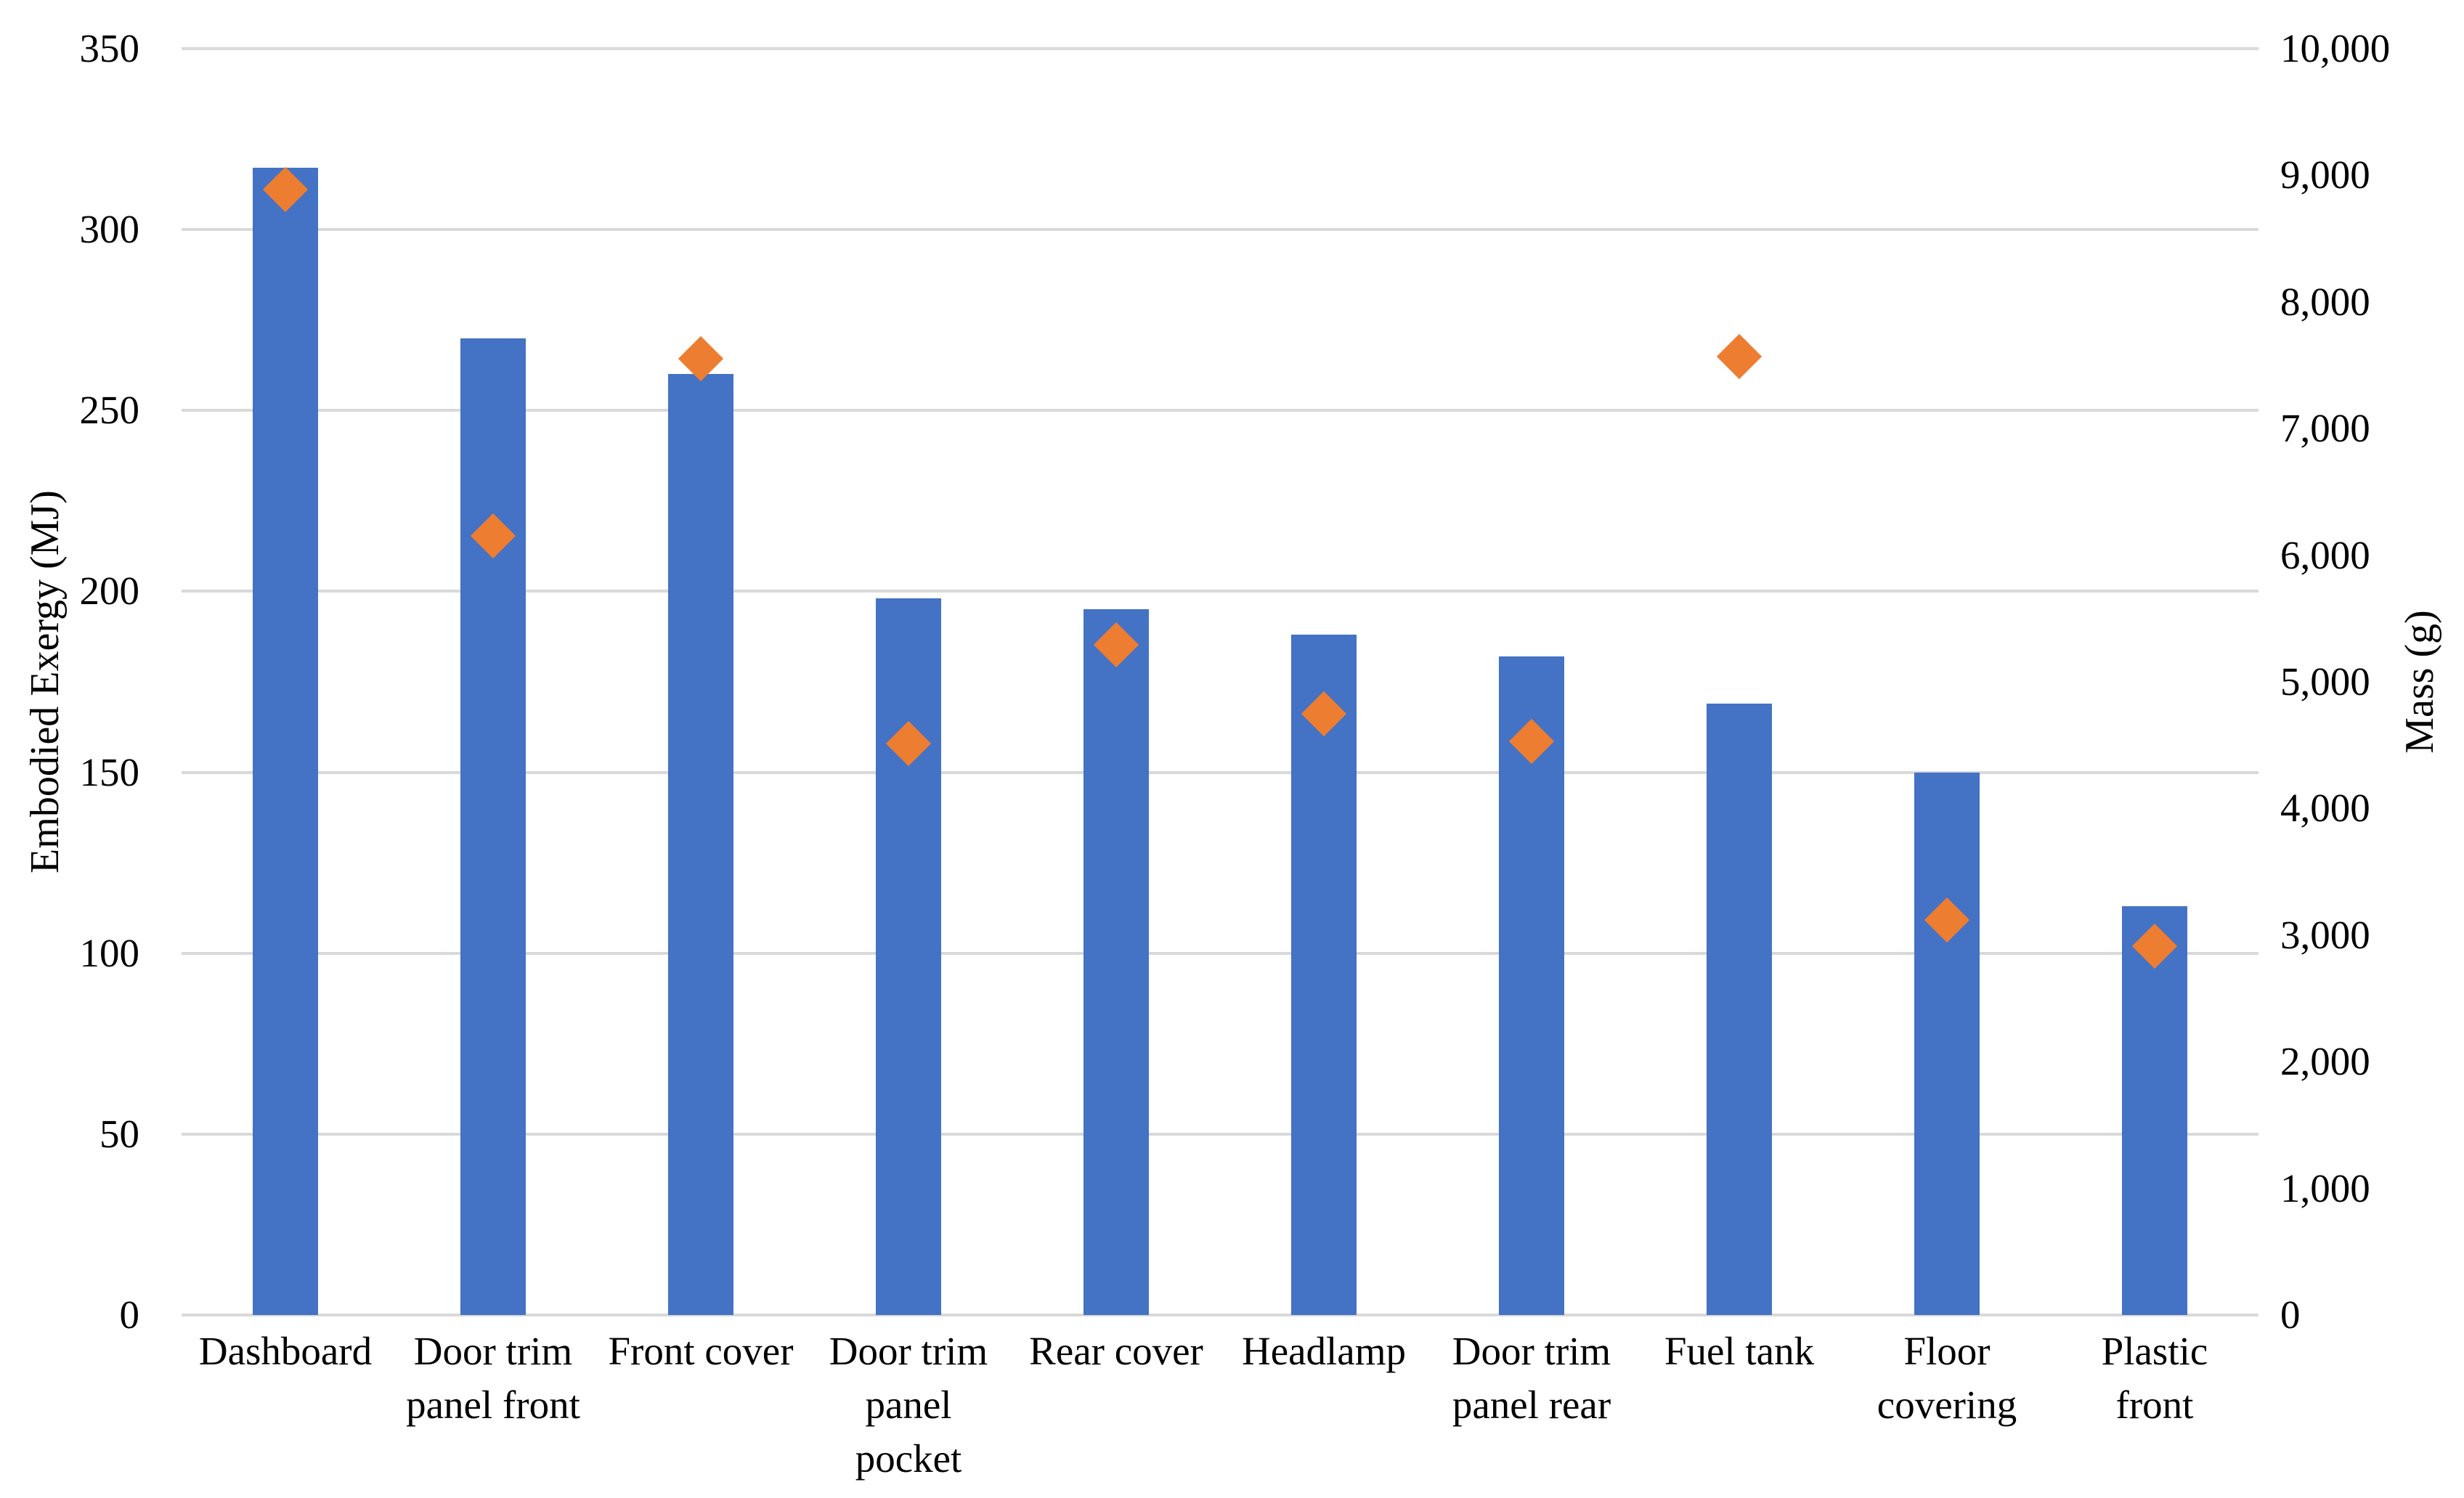 The image size is (2464, 1498). What do you see at coordinates (1323, 1351) in the screenshot?
I see `category-label: Headlamp` at bounding box center [1323, 1351].